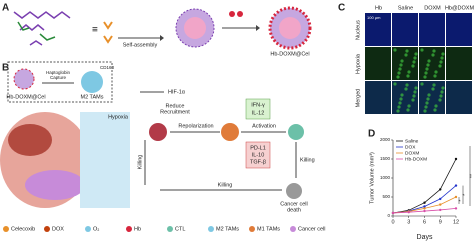  Describe the element at coordinates (105, 160) in the screenshot. I see `hypoxia-box` at that location.